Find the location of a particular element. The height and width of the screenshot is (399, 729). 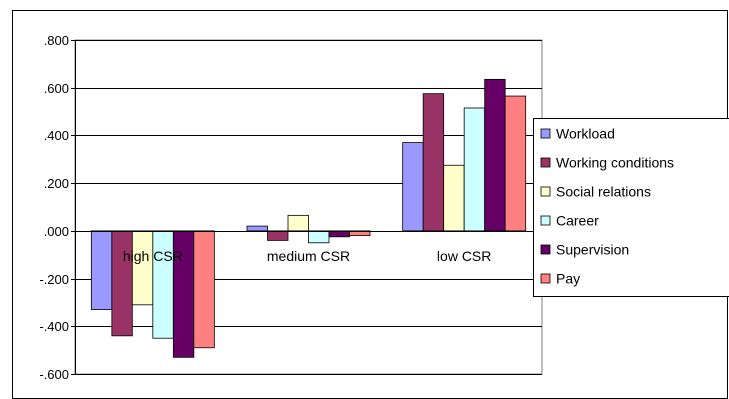

legend-label: Supervision is located at coordinates (592, 250).